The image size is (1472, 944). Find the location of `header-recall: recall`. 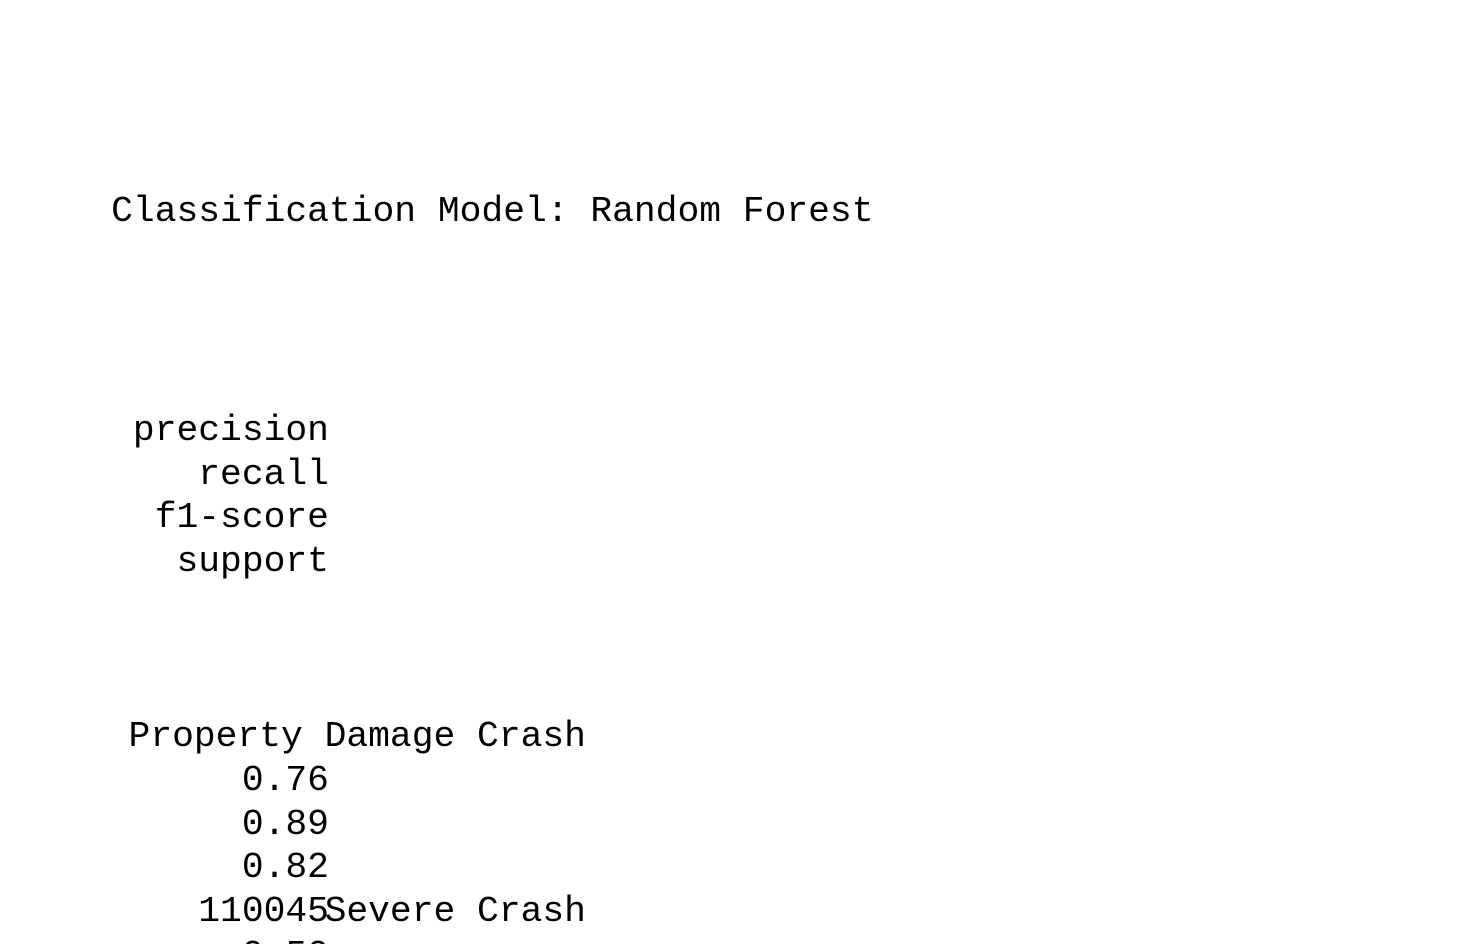

header-recall: recall is located at coordinates (263, 474).